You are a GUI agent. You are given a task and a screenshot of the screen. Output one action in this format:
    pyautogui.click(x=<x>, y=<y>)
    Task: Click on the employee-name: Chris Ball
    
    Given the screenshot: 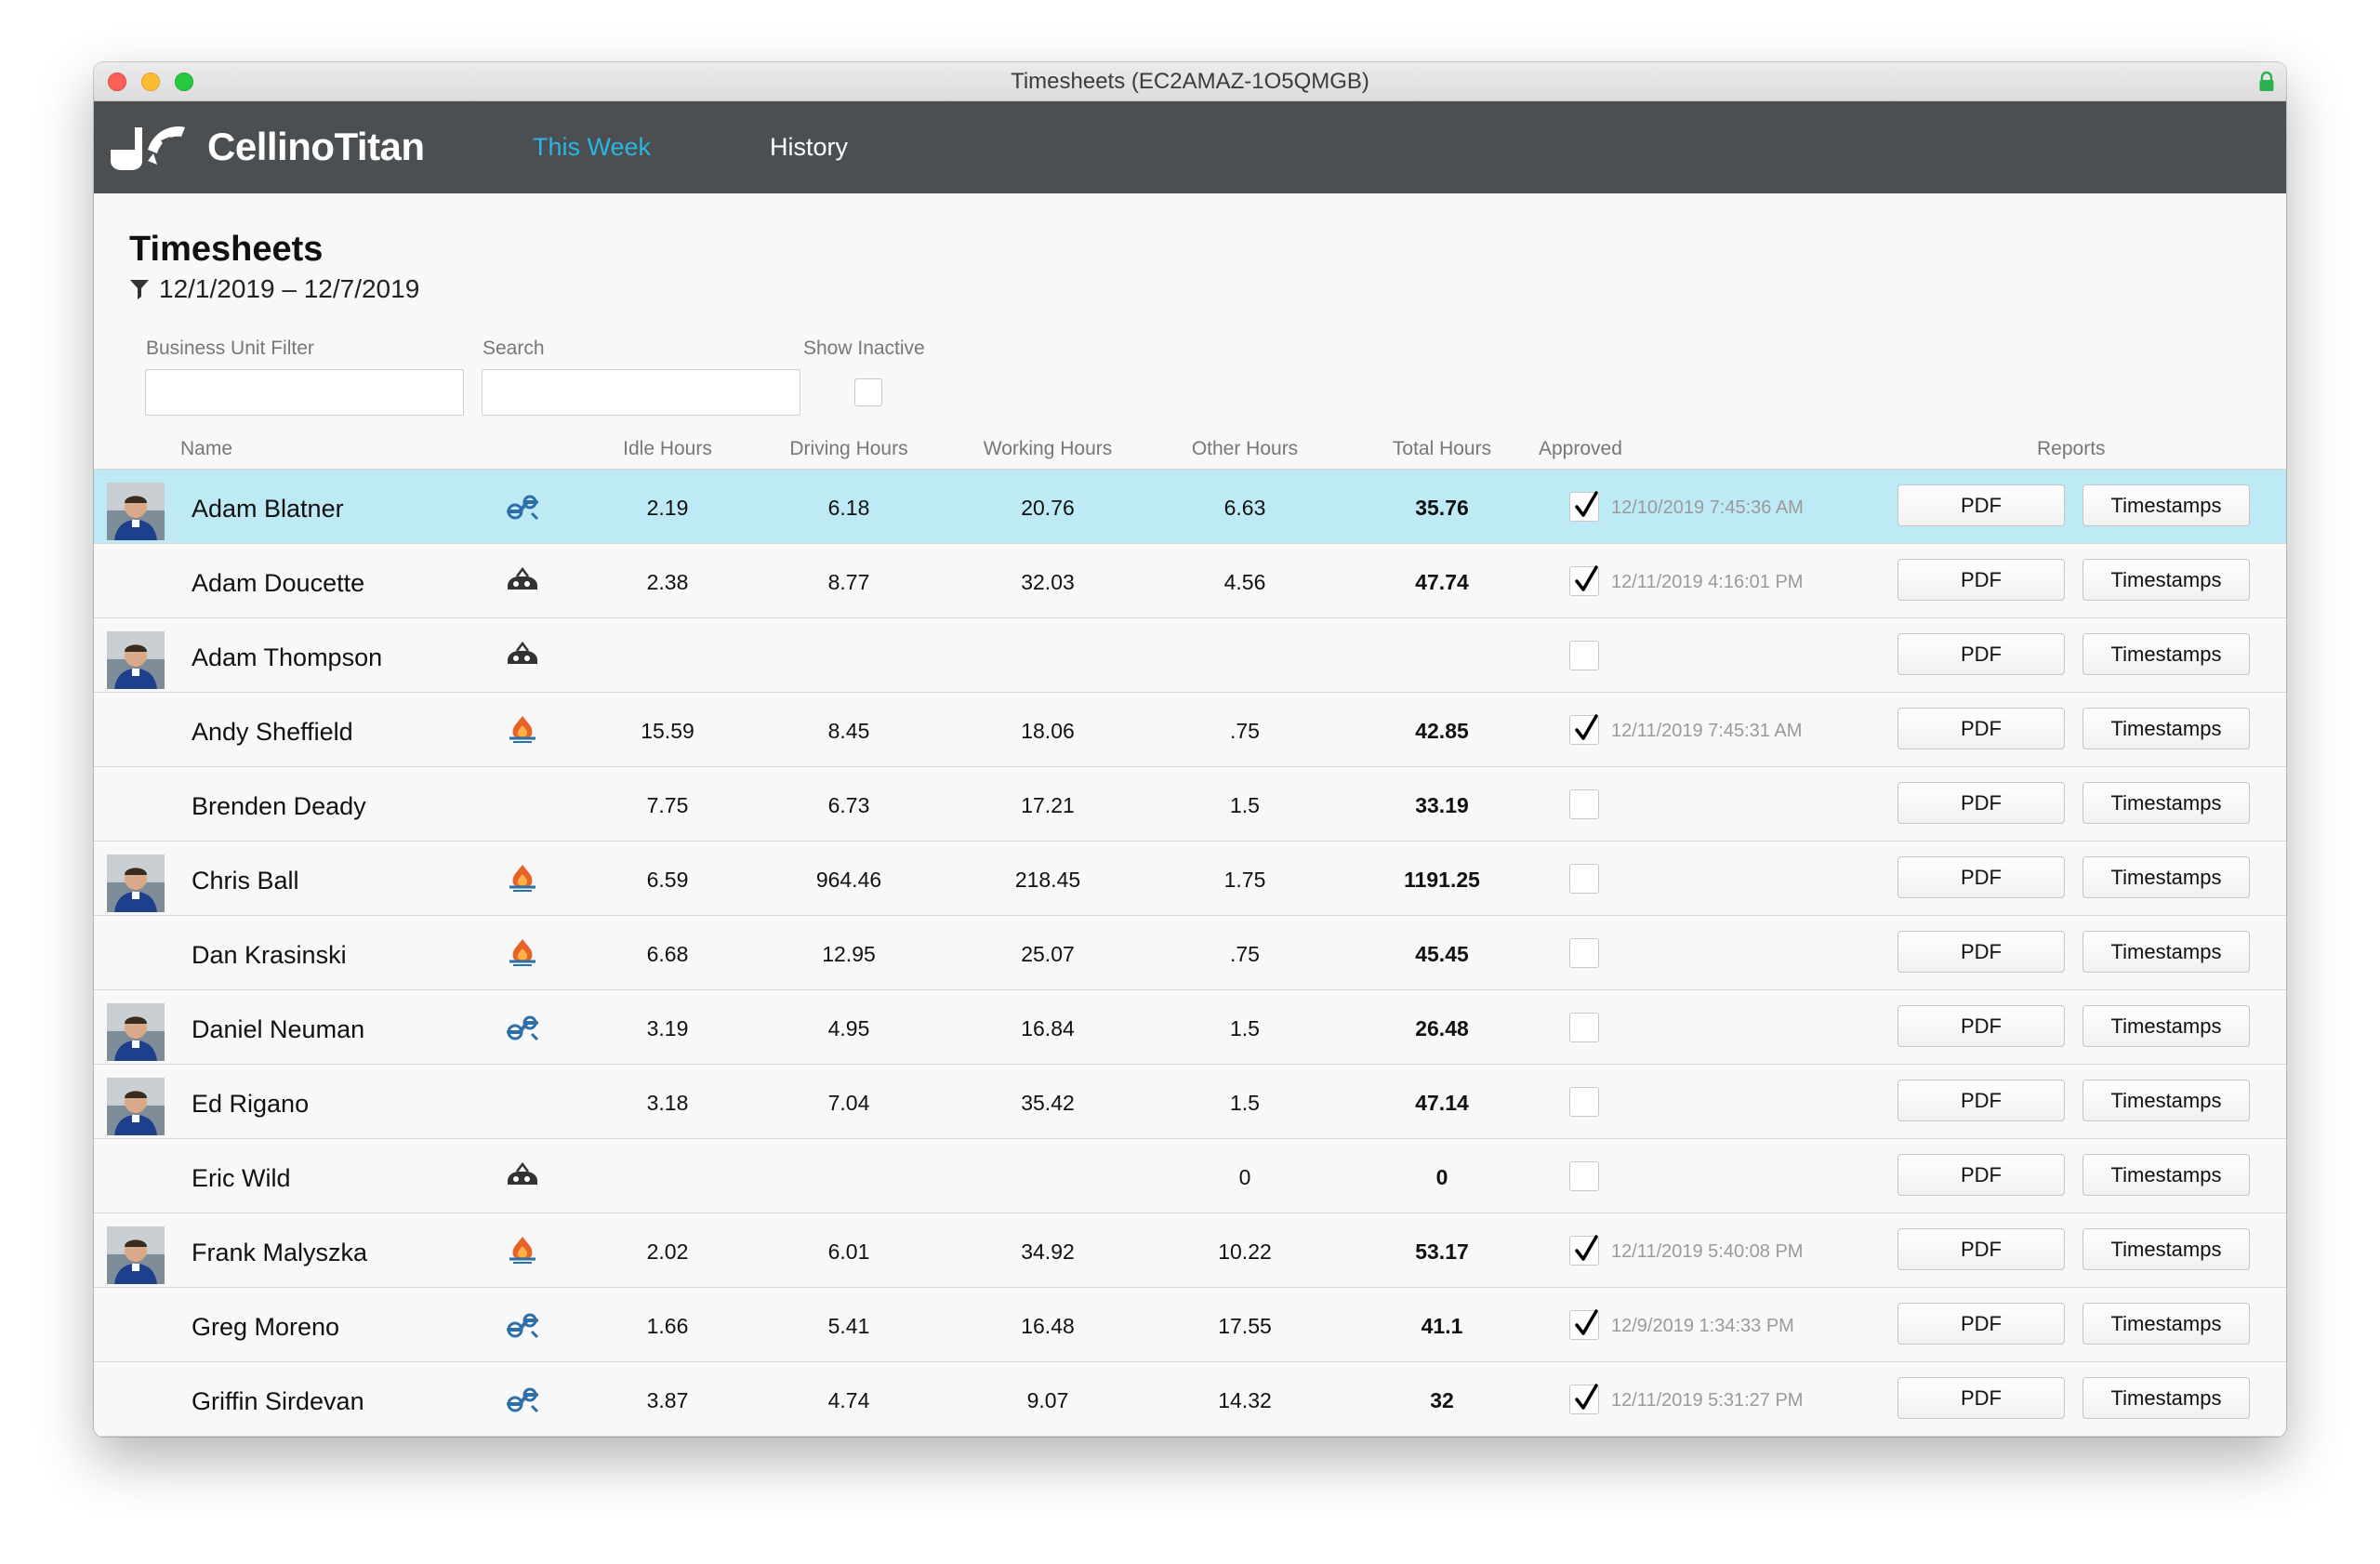 What is the action you would take?
    pyautogui.click(x=245, y=881)
    